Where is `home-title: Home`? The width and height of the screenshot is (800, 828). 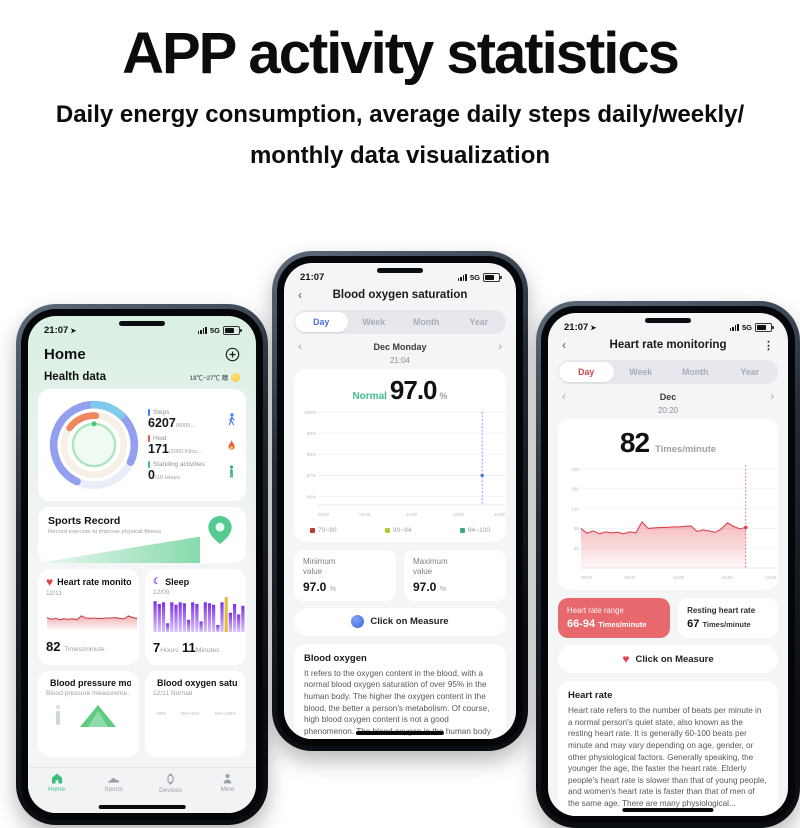 home-title: Home is located at coordinates (65, 354).